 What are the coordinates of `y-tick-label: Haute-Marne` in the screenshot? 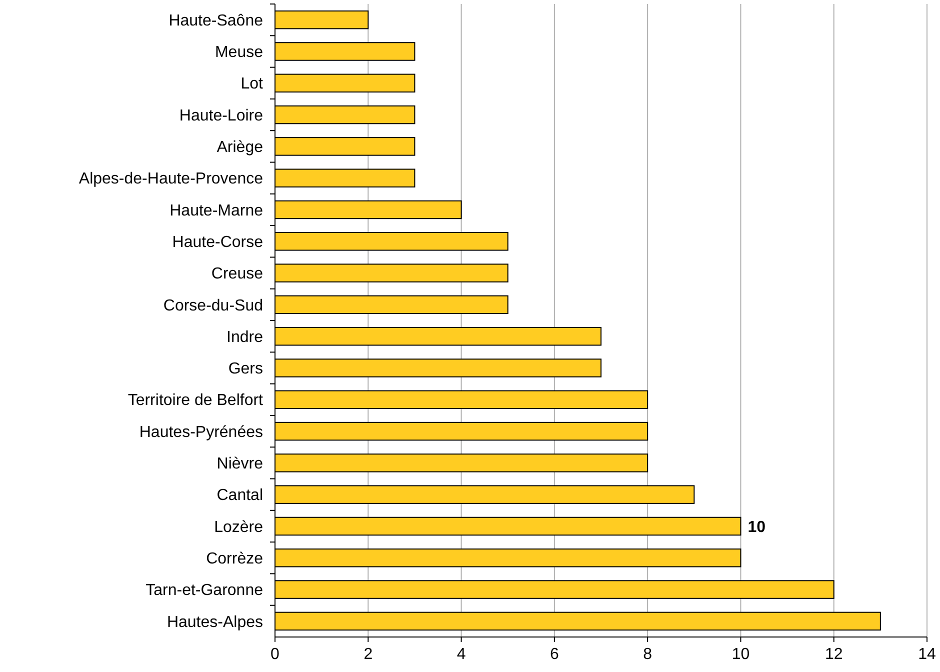 It's located at (217, 211).